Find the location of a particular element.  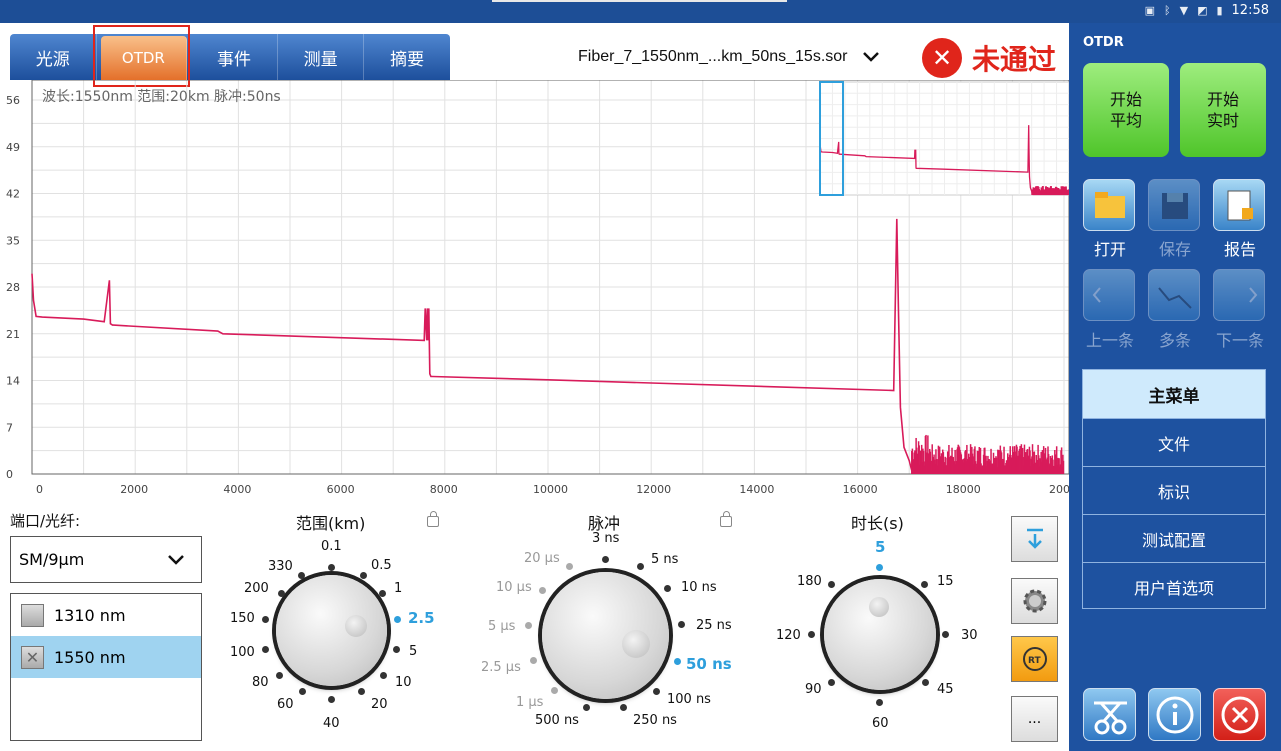

status-bar: ▣ ᛒ ▼ ◩ ▮ 12:58 is located at coordinates (640, 11).